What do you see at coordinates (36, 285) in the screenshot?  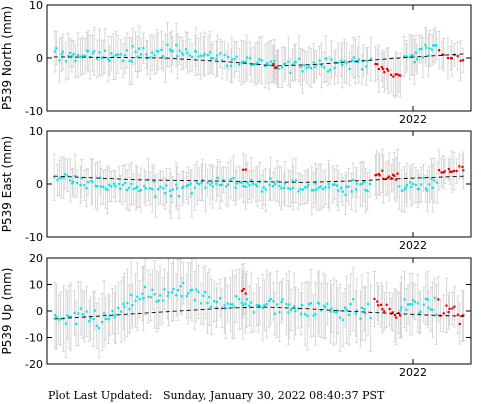 I see `y-tick-label: 10` at bounding box center [36, 285].